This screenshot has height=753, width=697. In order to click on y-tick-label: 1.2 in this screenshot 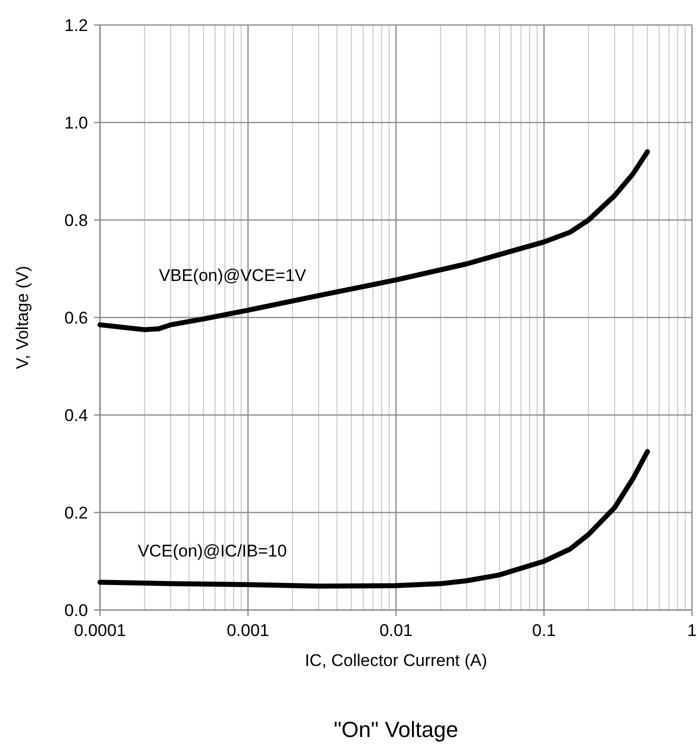, I will do `click(76, 25)`.